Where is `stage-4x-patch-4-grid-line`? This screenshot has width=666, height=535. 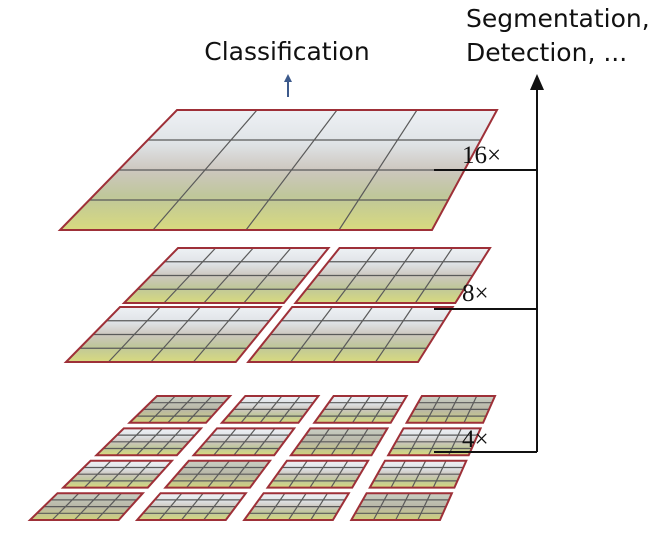 stage-4x-patch-4-grid-line is located at coordinates (169, 441).